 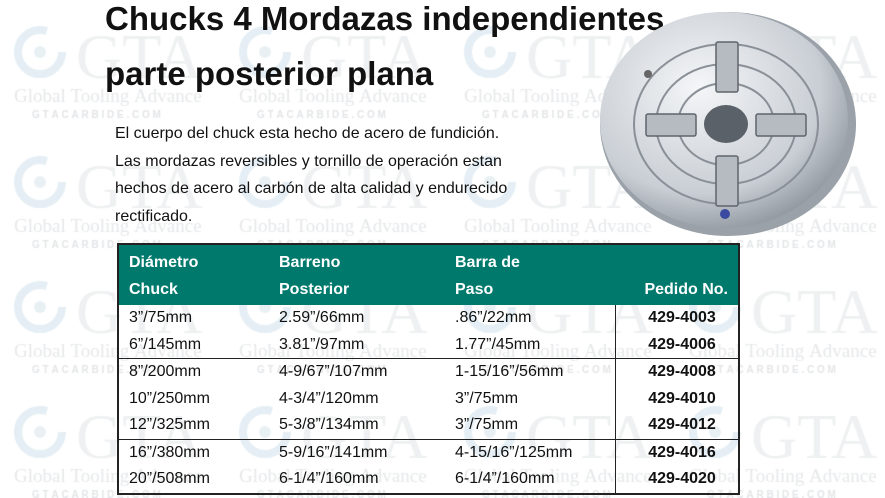 What do you see at coordinates (357, 260) in the screenshot?
I see `column-header-barreno: Barreno` at bounding box center [357, 260].